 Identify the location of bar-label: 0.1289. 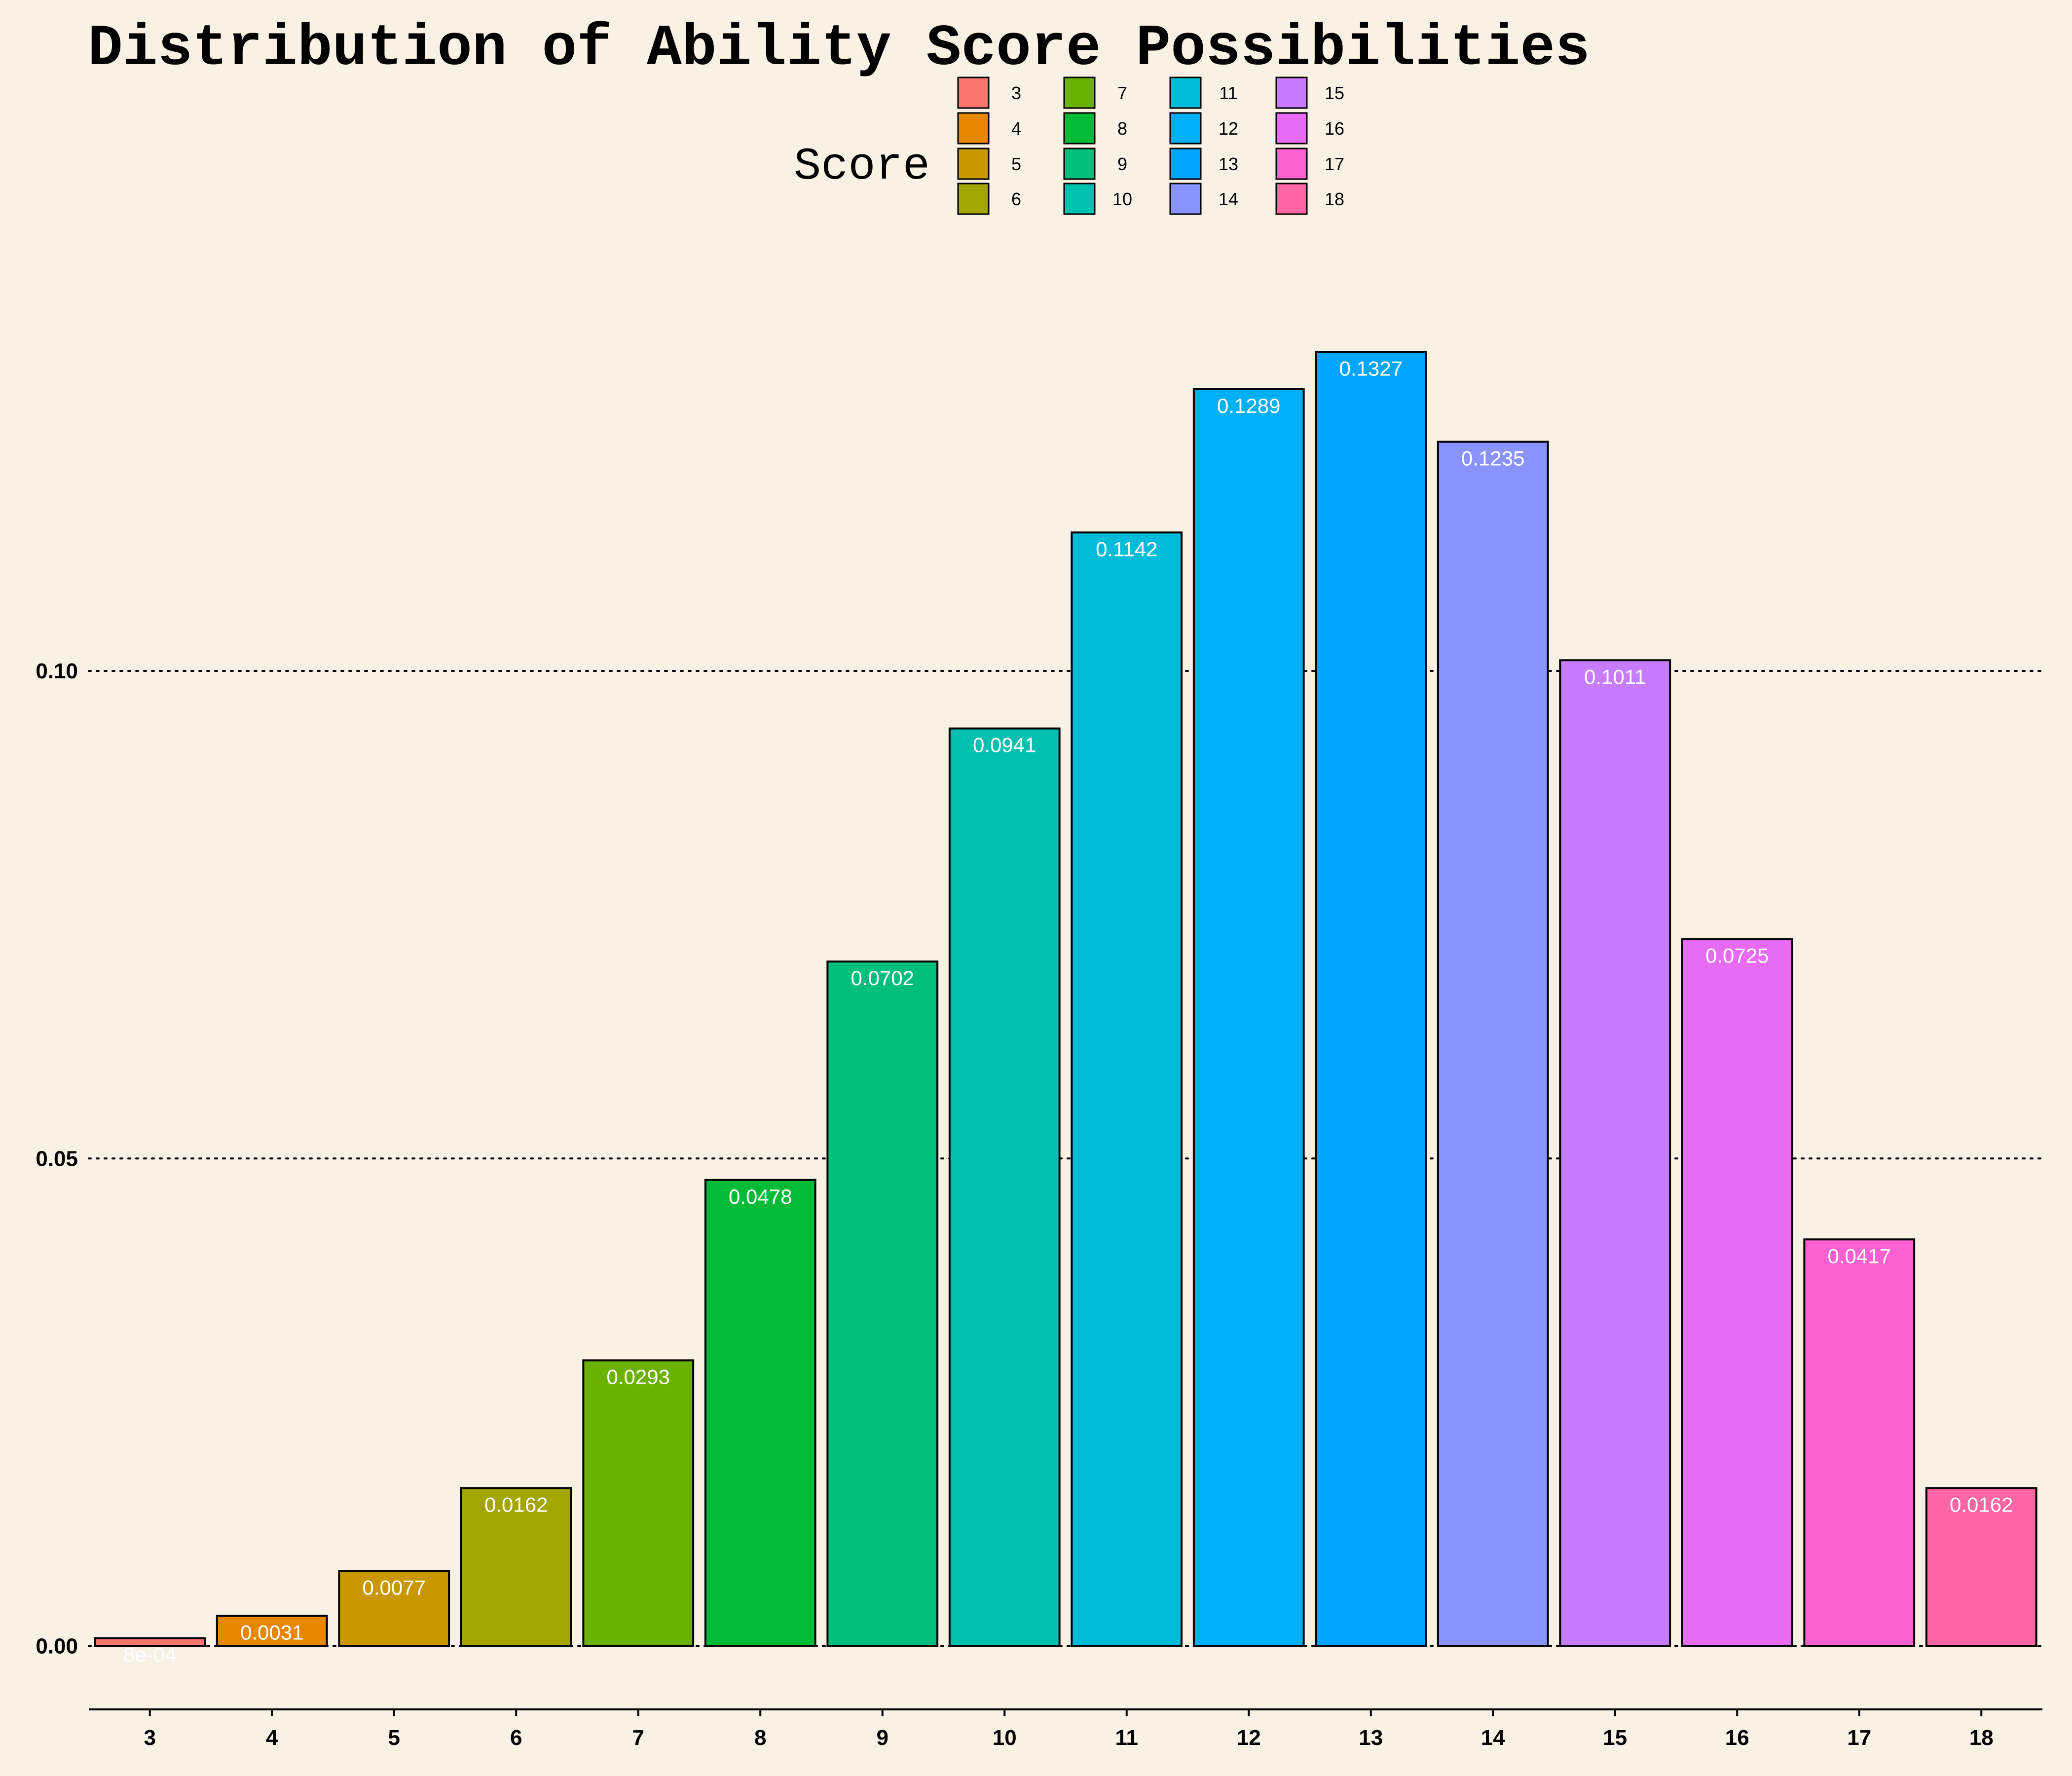
(1248, 405).